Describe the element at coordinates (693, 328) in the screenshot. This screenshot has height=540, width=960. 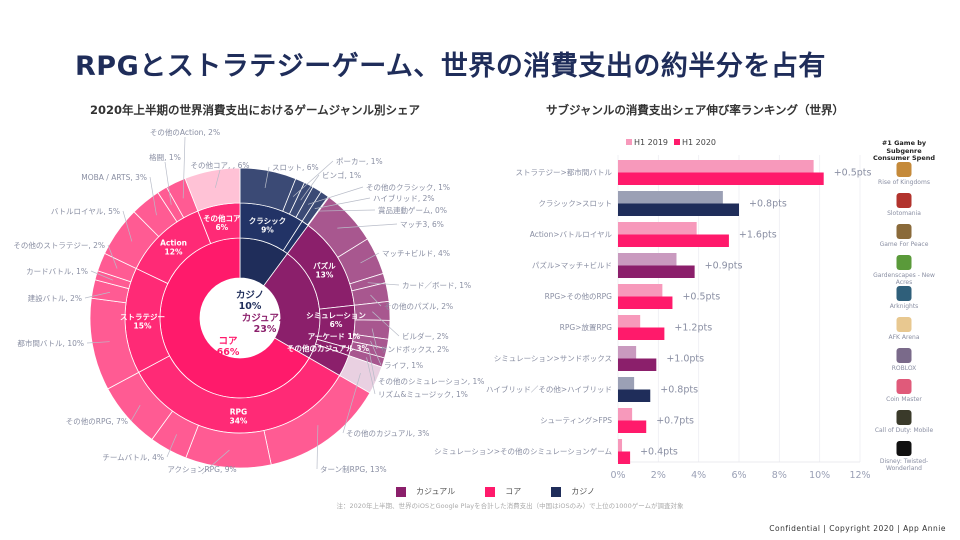
I see `delta-label: +1.2pts` at that location.